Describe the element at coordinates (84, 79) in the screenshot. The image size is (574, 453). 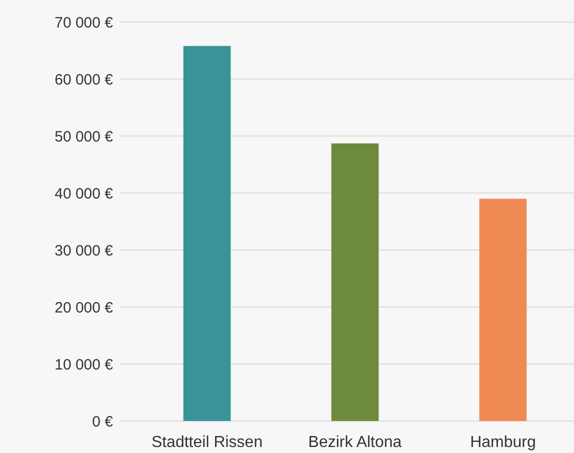
I see `y-tick-label: 60 000 €` at that location.